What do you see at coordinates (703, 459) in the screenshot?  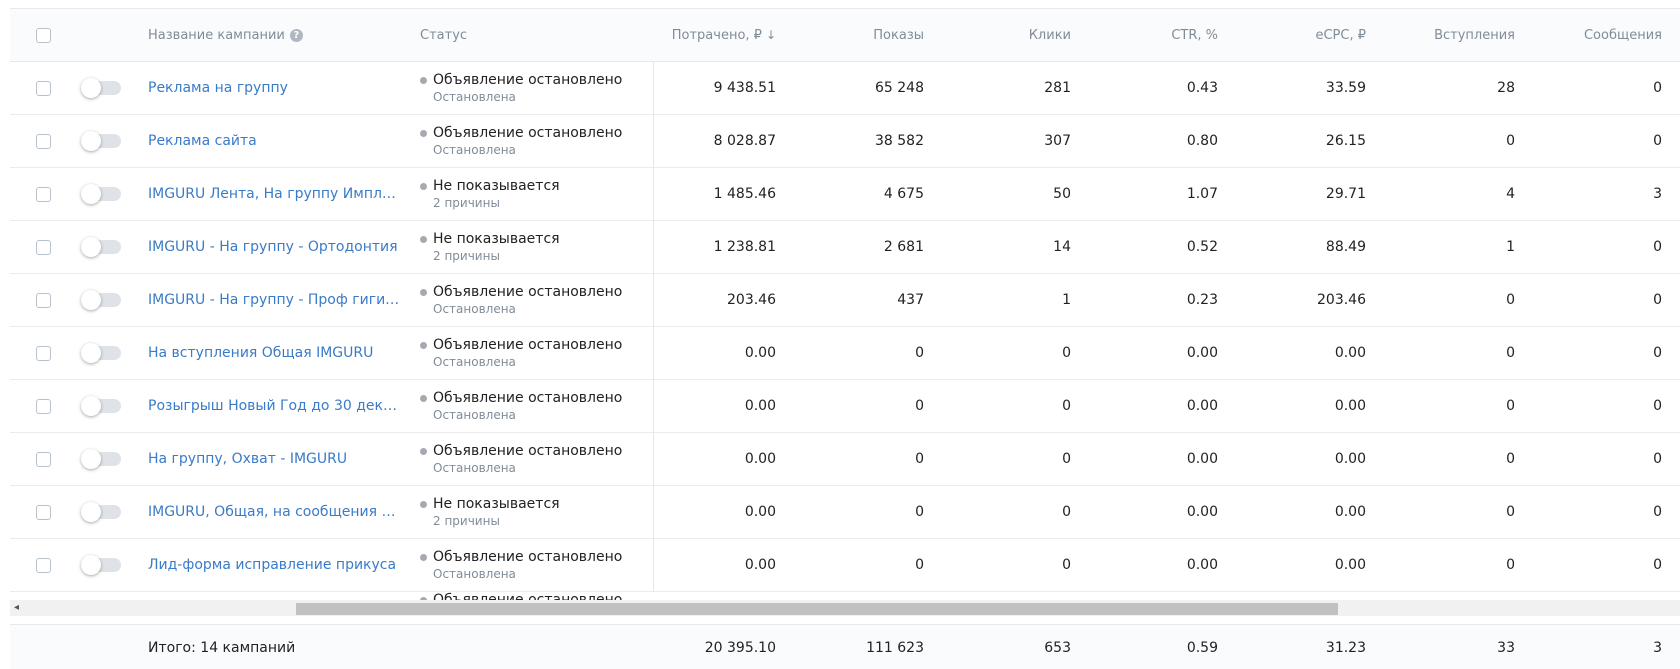 I see `spent-cell: 0.00` at bounding box center [703, 459].